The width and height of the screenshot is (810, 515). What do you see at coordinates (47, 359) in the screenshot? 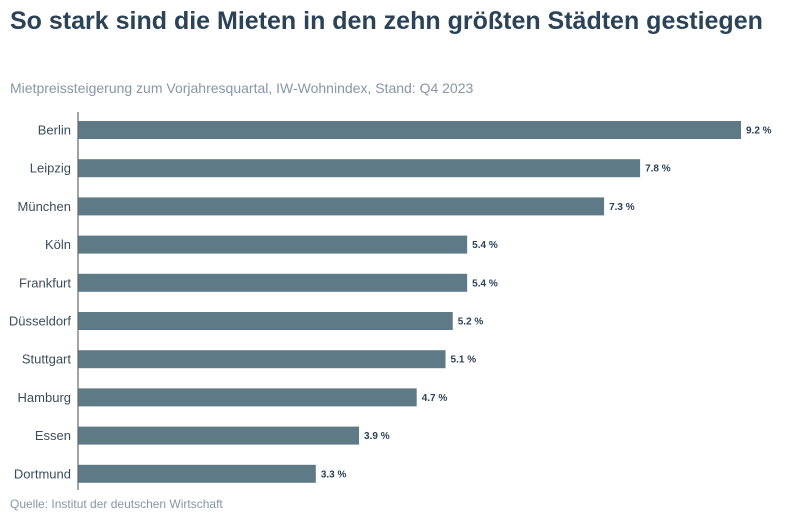
I see `category-label: Stuttgart` at bounding box center [47, 359].